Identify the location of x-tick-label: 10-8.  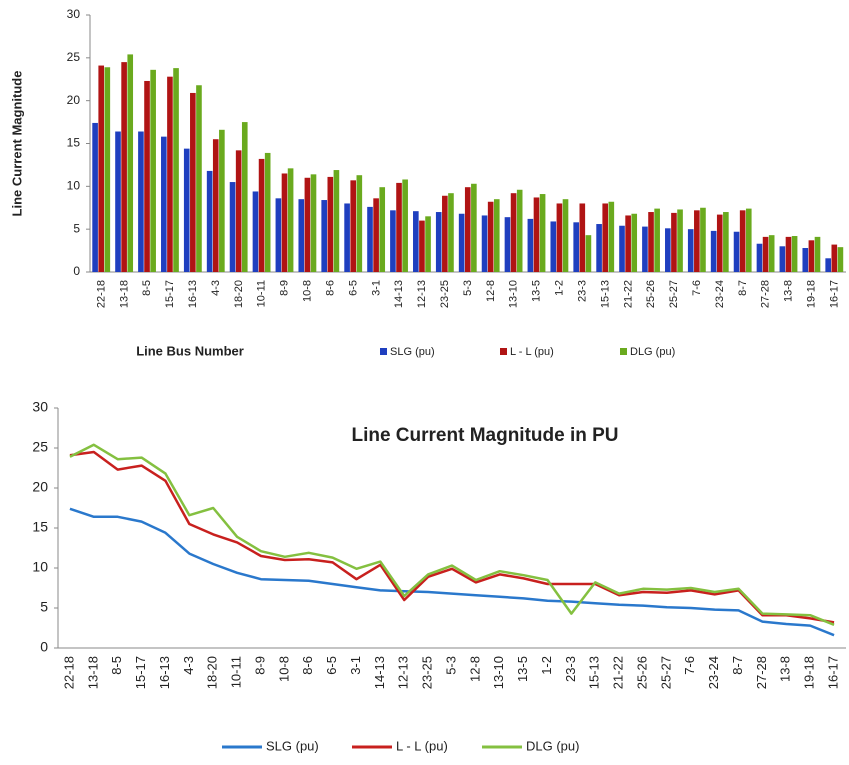
(283, 669).